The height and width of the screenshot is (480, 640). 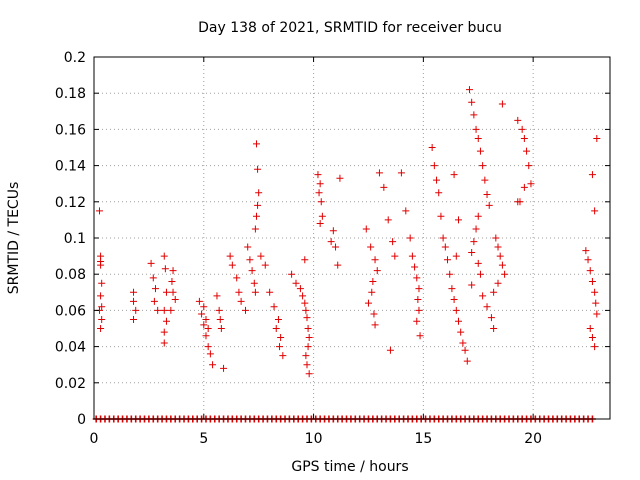 What do you see at coordinates (533, 439) in the screenshot?
I see `x-tick-label: 20` at bounding box center [533, 439].